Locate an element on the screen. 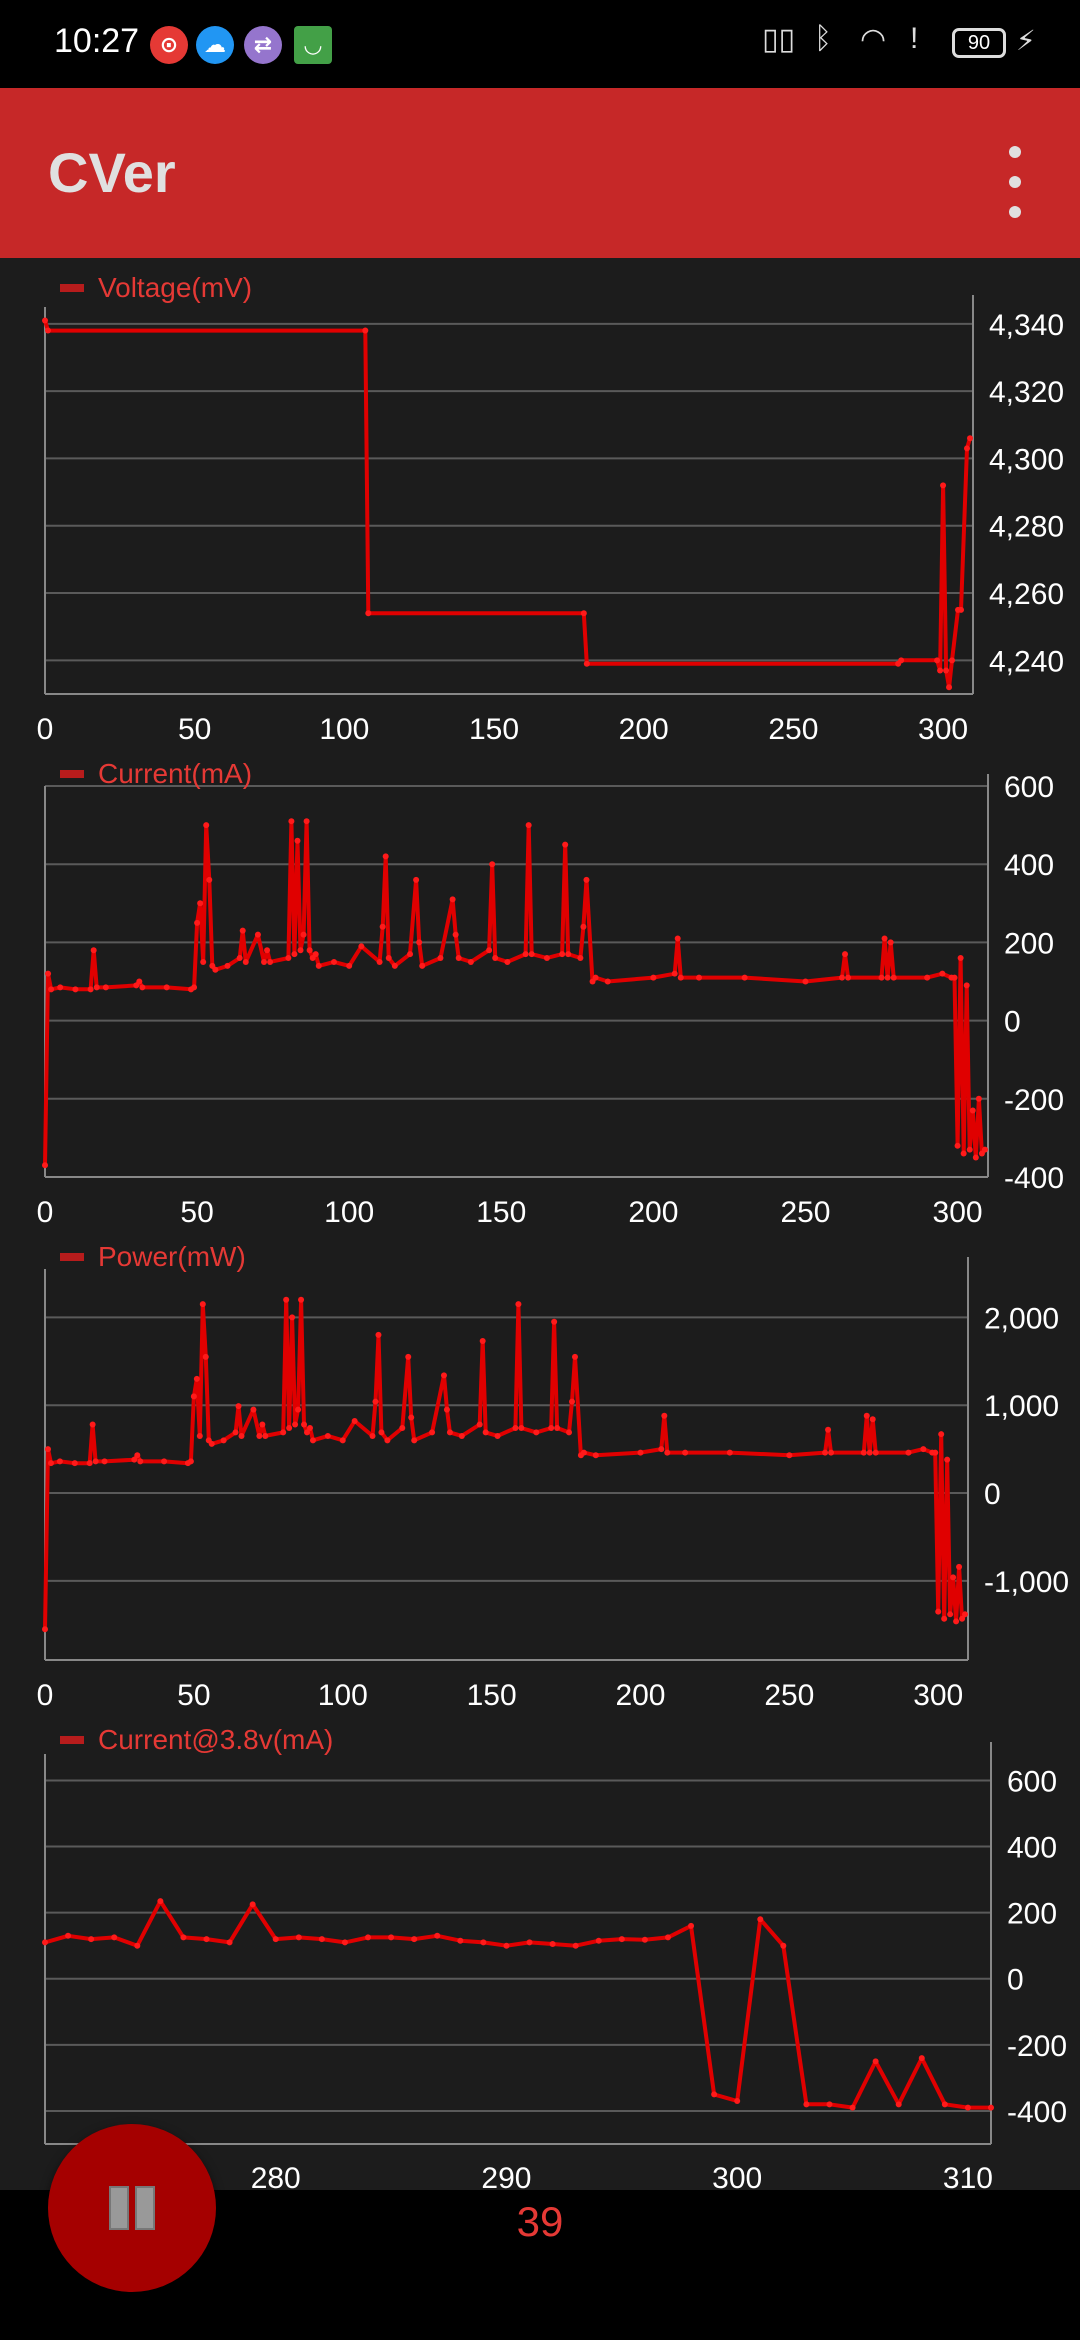 Image resolution: width=1080 pixels, height=2340 pixels. status-time: 10:27 is located at coordinates (97, 41).